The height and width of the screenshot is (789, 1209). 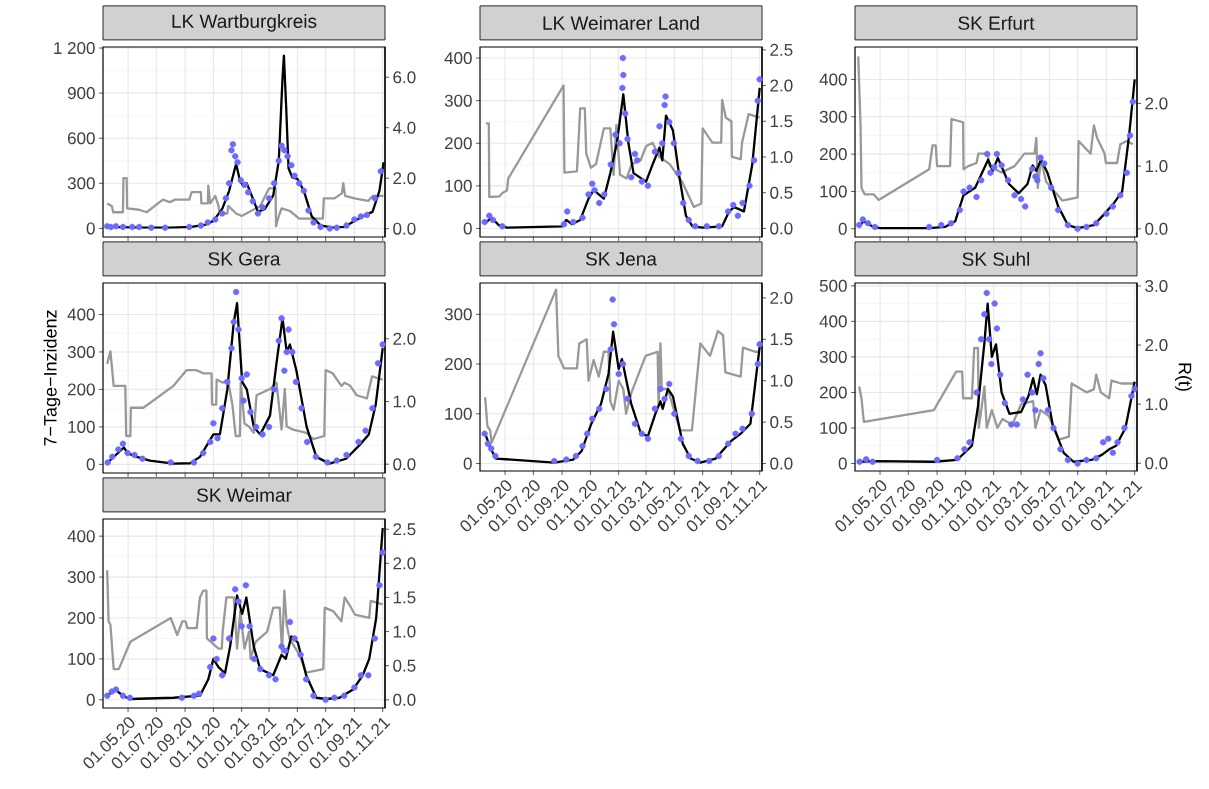 I want to click on y2-tick-label: 3.0, so click(x=1156, y=285).